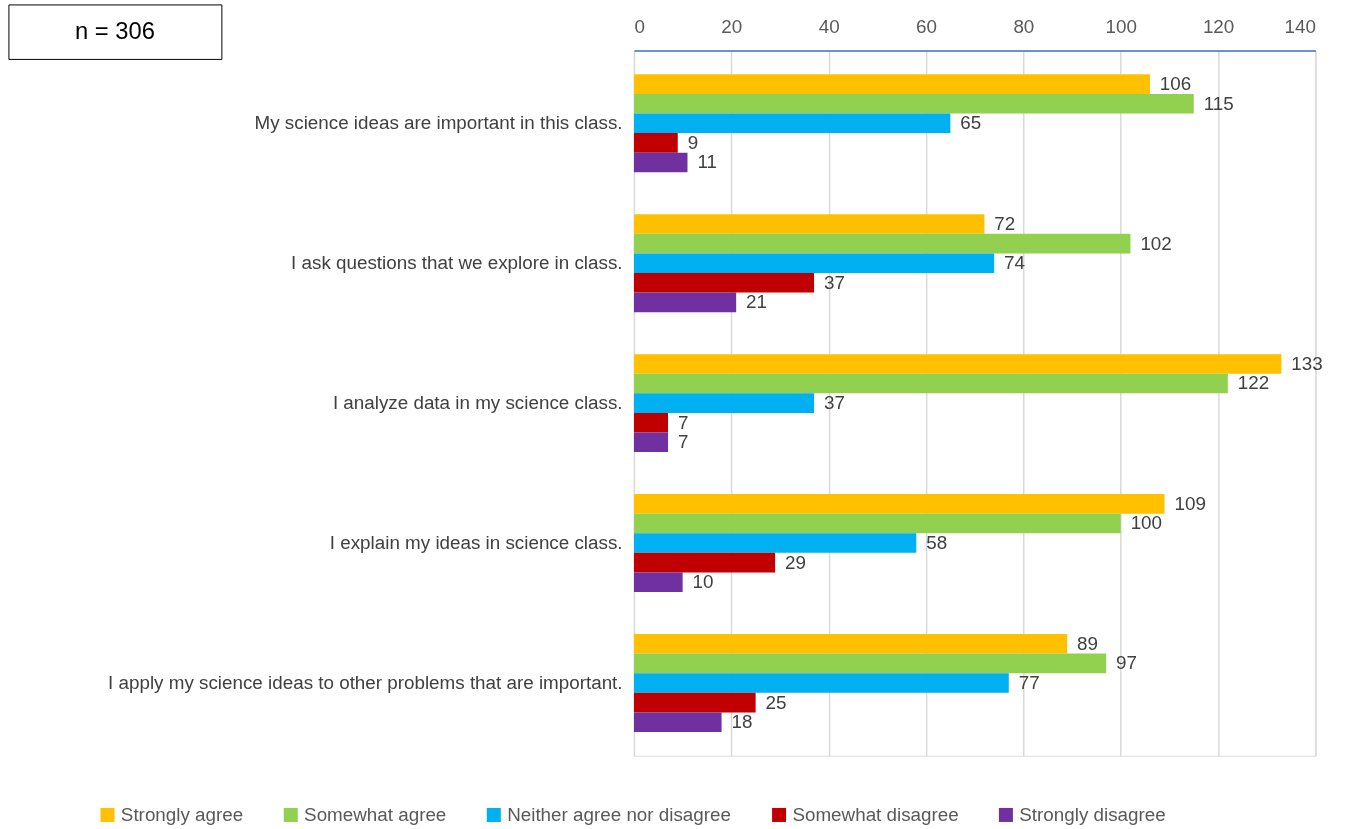  What do you see at coordinates (703, 582) in the screenshot?
I see `data-label: 10` at bounding box center [703, 582].